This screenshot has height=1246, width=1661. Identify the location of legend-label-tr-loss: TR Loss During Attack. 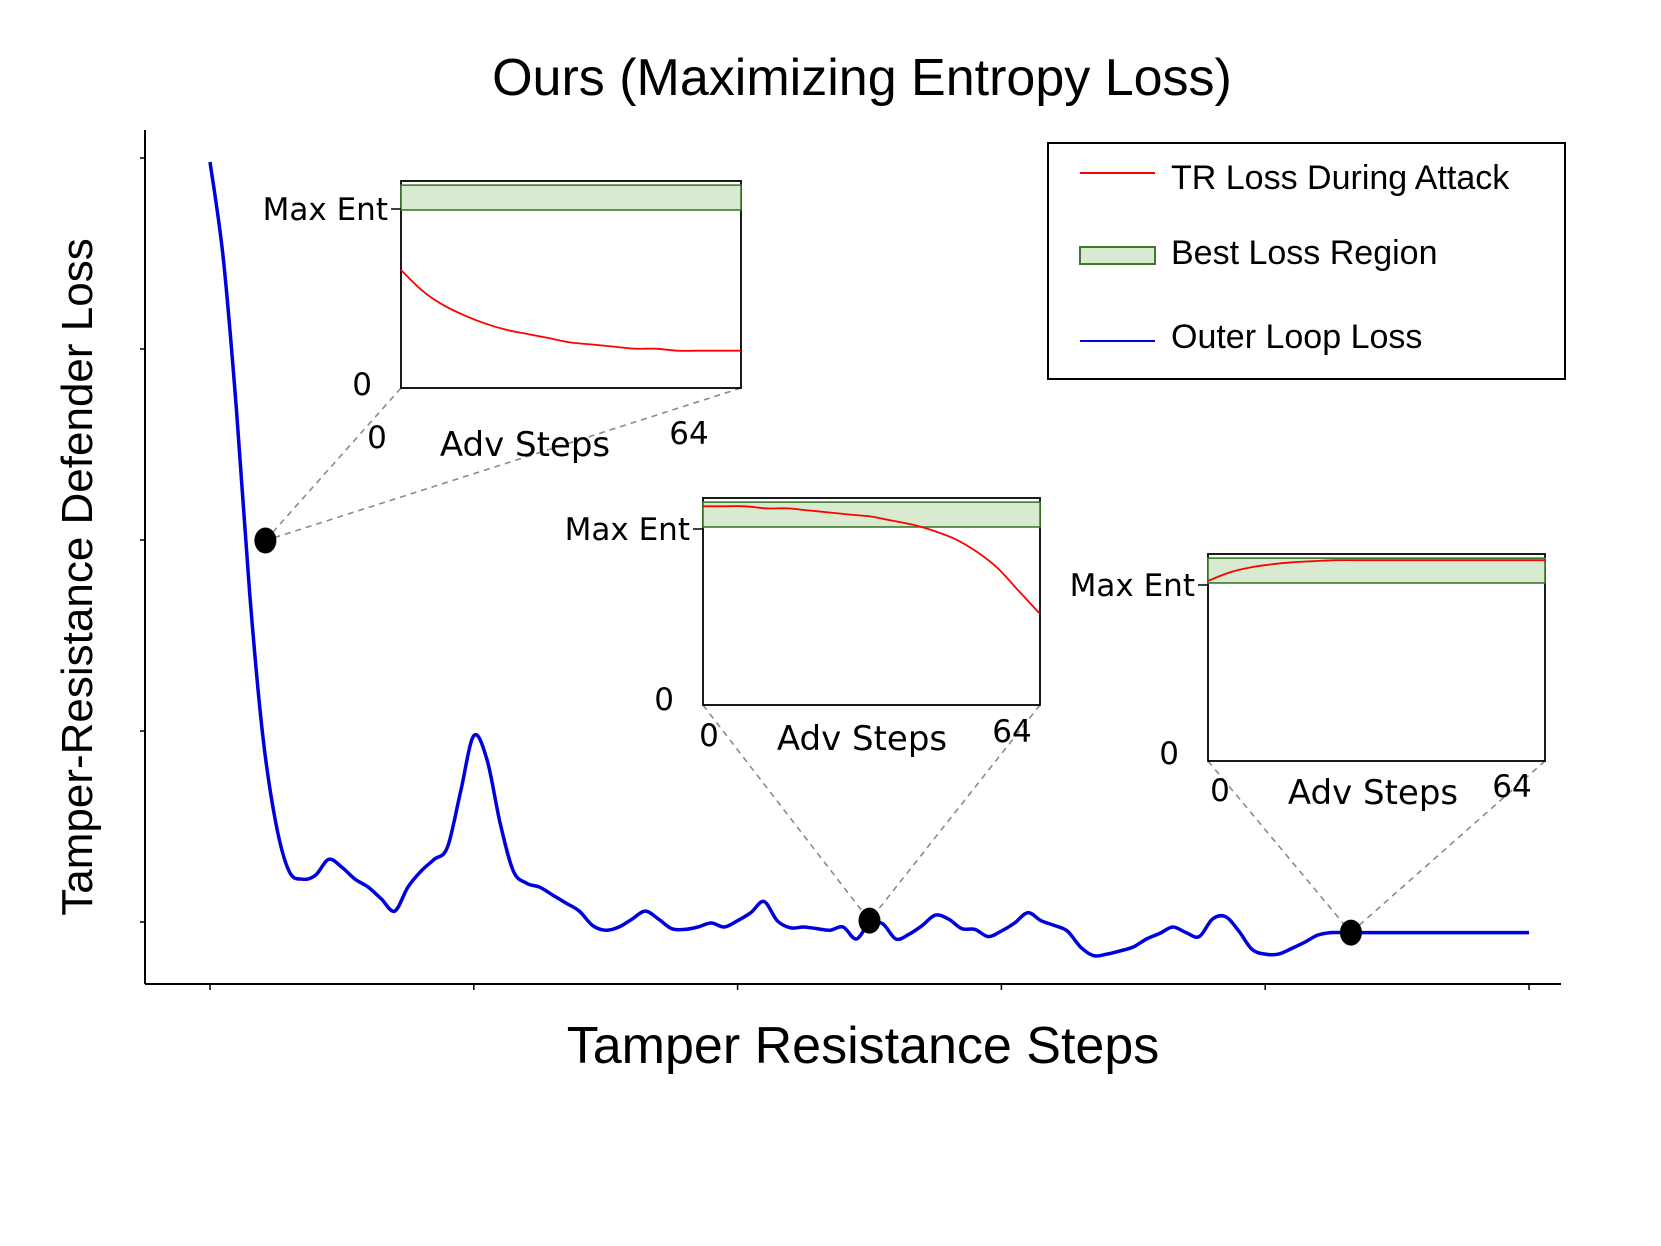
(1340, 178).